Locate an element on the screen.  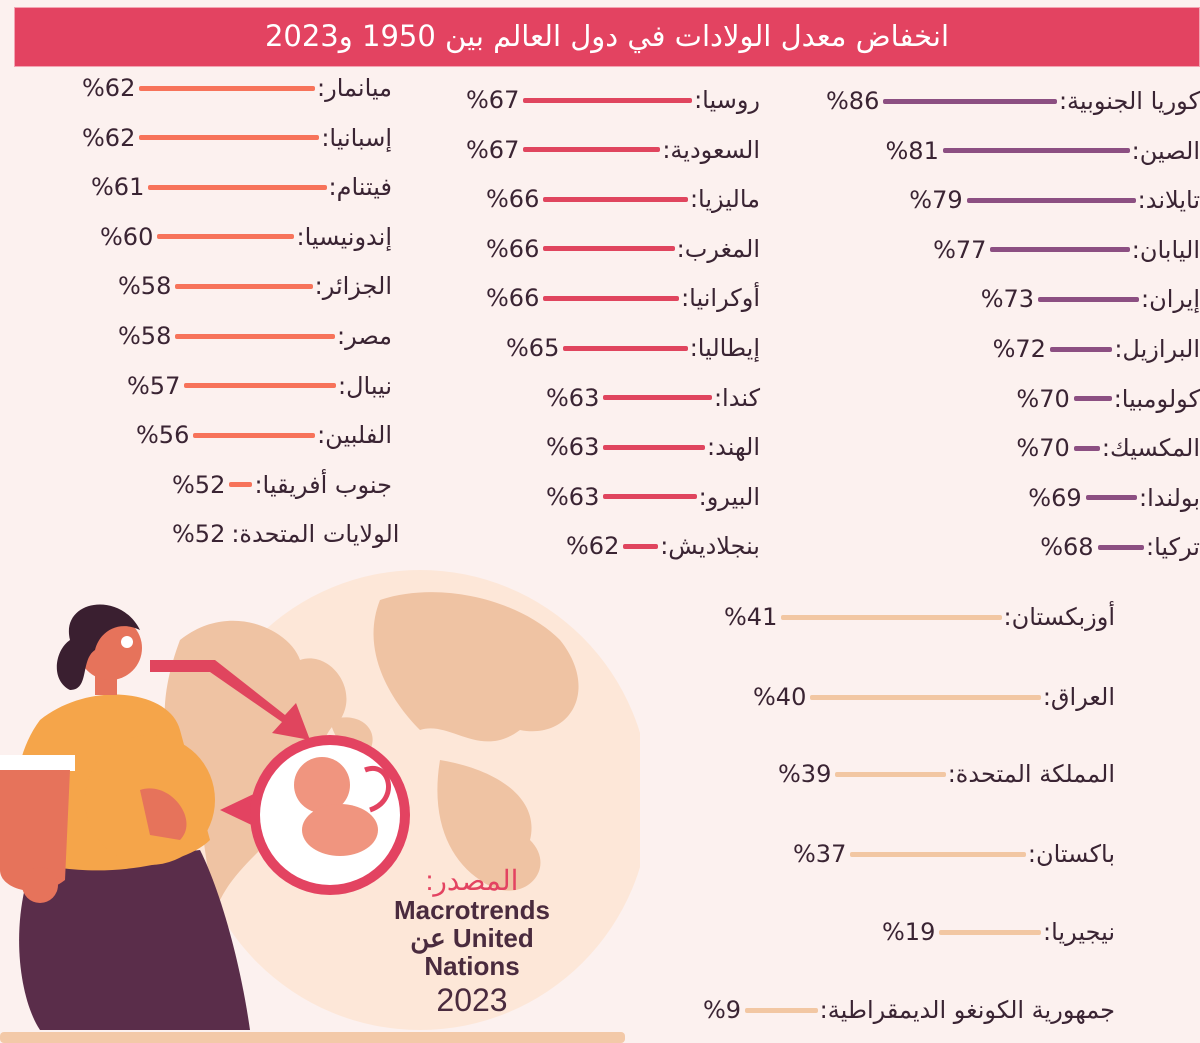
bar-row: %40 العراق: is located at coordinates (934, 697).